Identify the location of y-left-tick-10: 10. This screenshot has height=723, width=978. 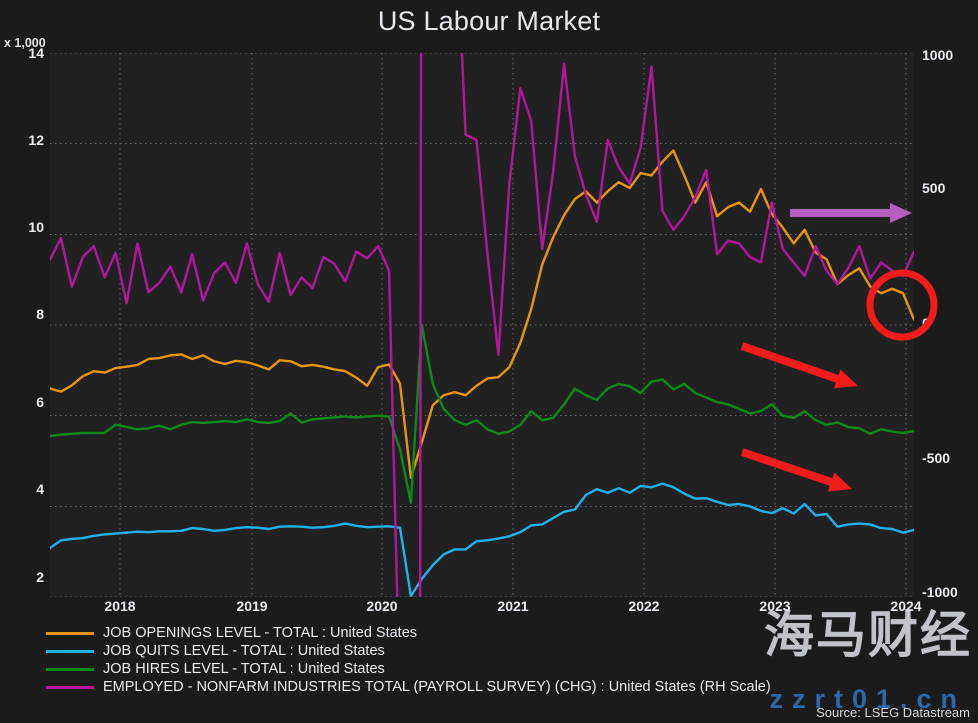
(36, 227).